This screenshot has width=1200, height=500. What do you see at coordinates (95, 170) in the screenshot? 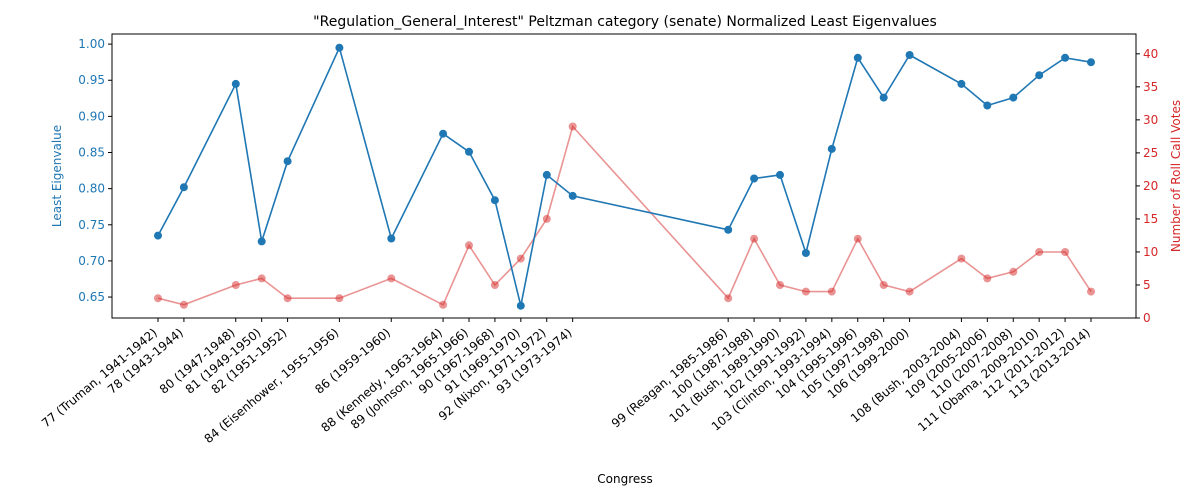
I see `left-y-axis: 0.65 0.70 0.75 0.80 0.85 0.90 0.95 1.00` at bounding box center [95, 170].